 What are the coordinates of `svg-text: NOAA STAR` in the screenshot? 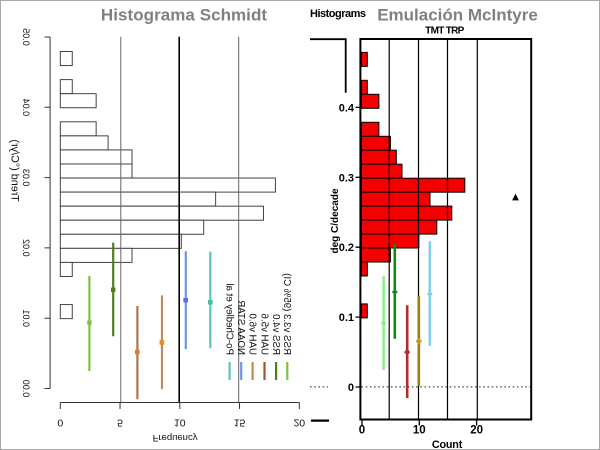 It's located at (240, 327).